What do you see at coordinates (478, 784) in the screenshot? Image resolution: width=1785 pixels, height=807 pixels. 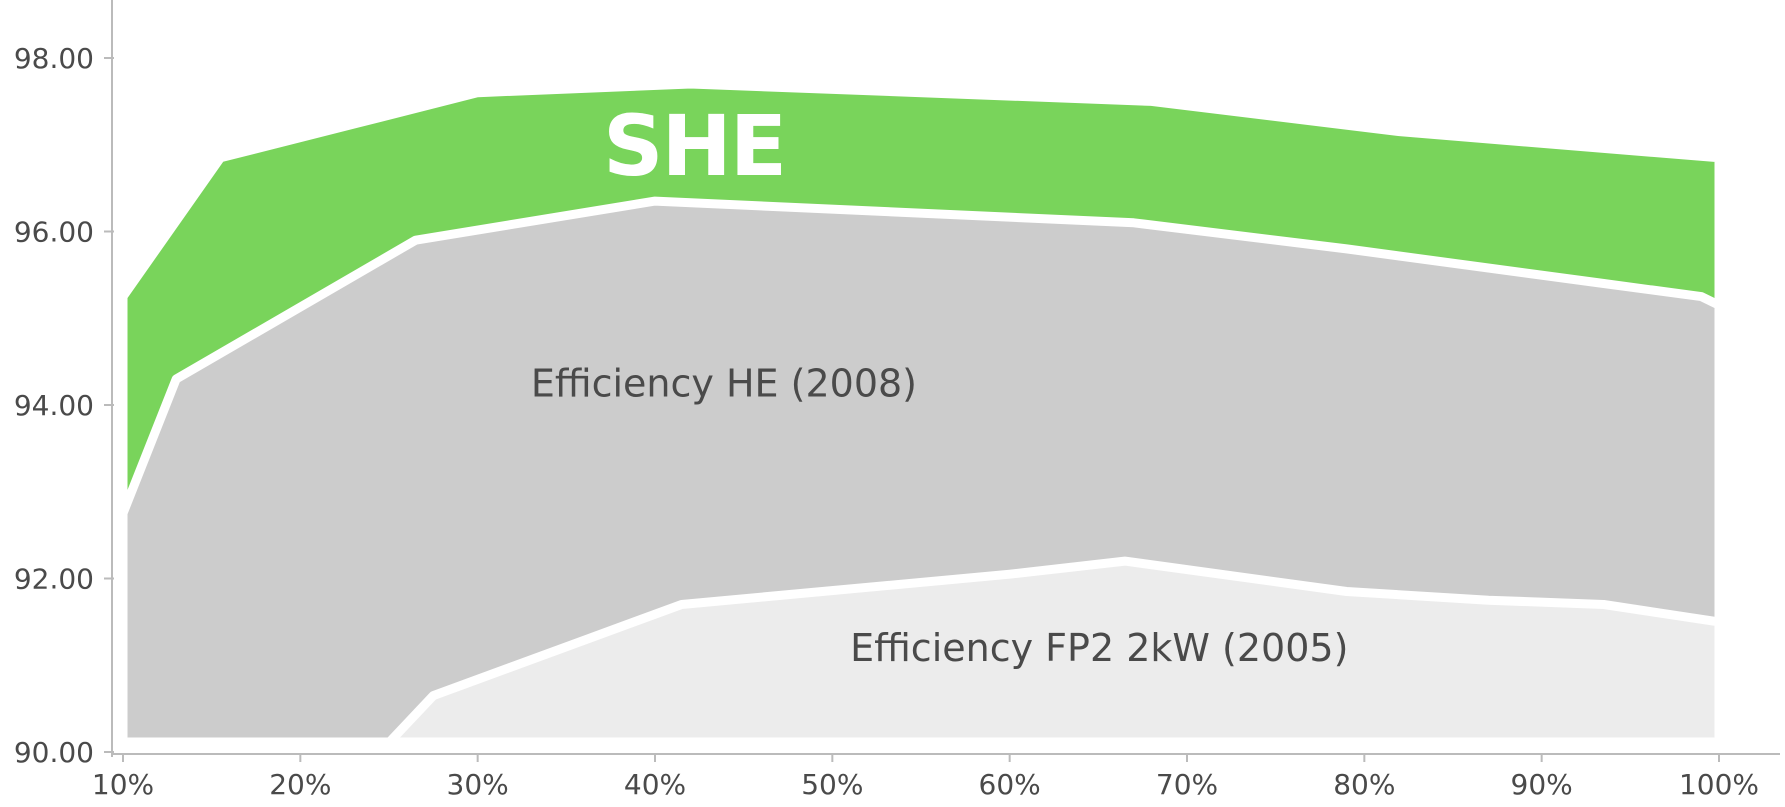 I see `x-tick-label: 30%` at bounding box center [478, 784].